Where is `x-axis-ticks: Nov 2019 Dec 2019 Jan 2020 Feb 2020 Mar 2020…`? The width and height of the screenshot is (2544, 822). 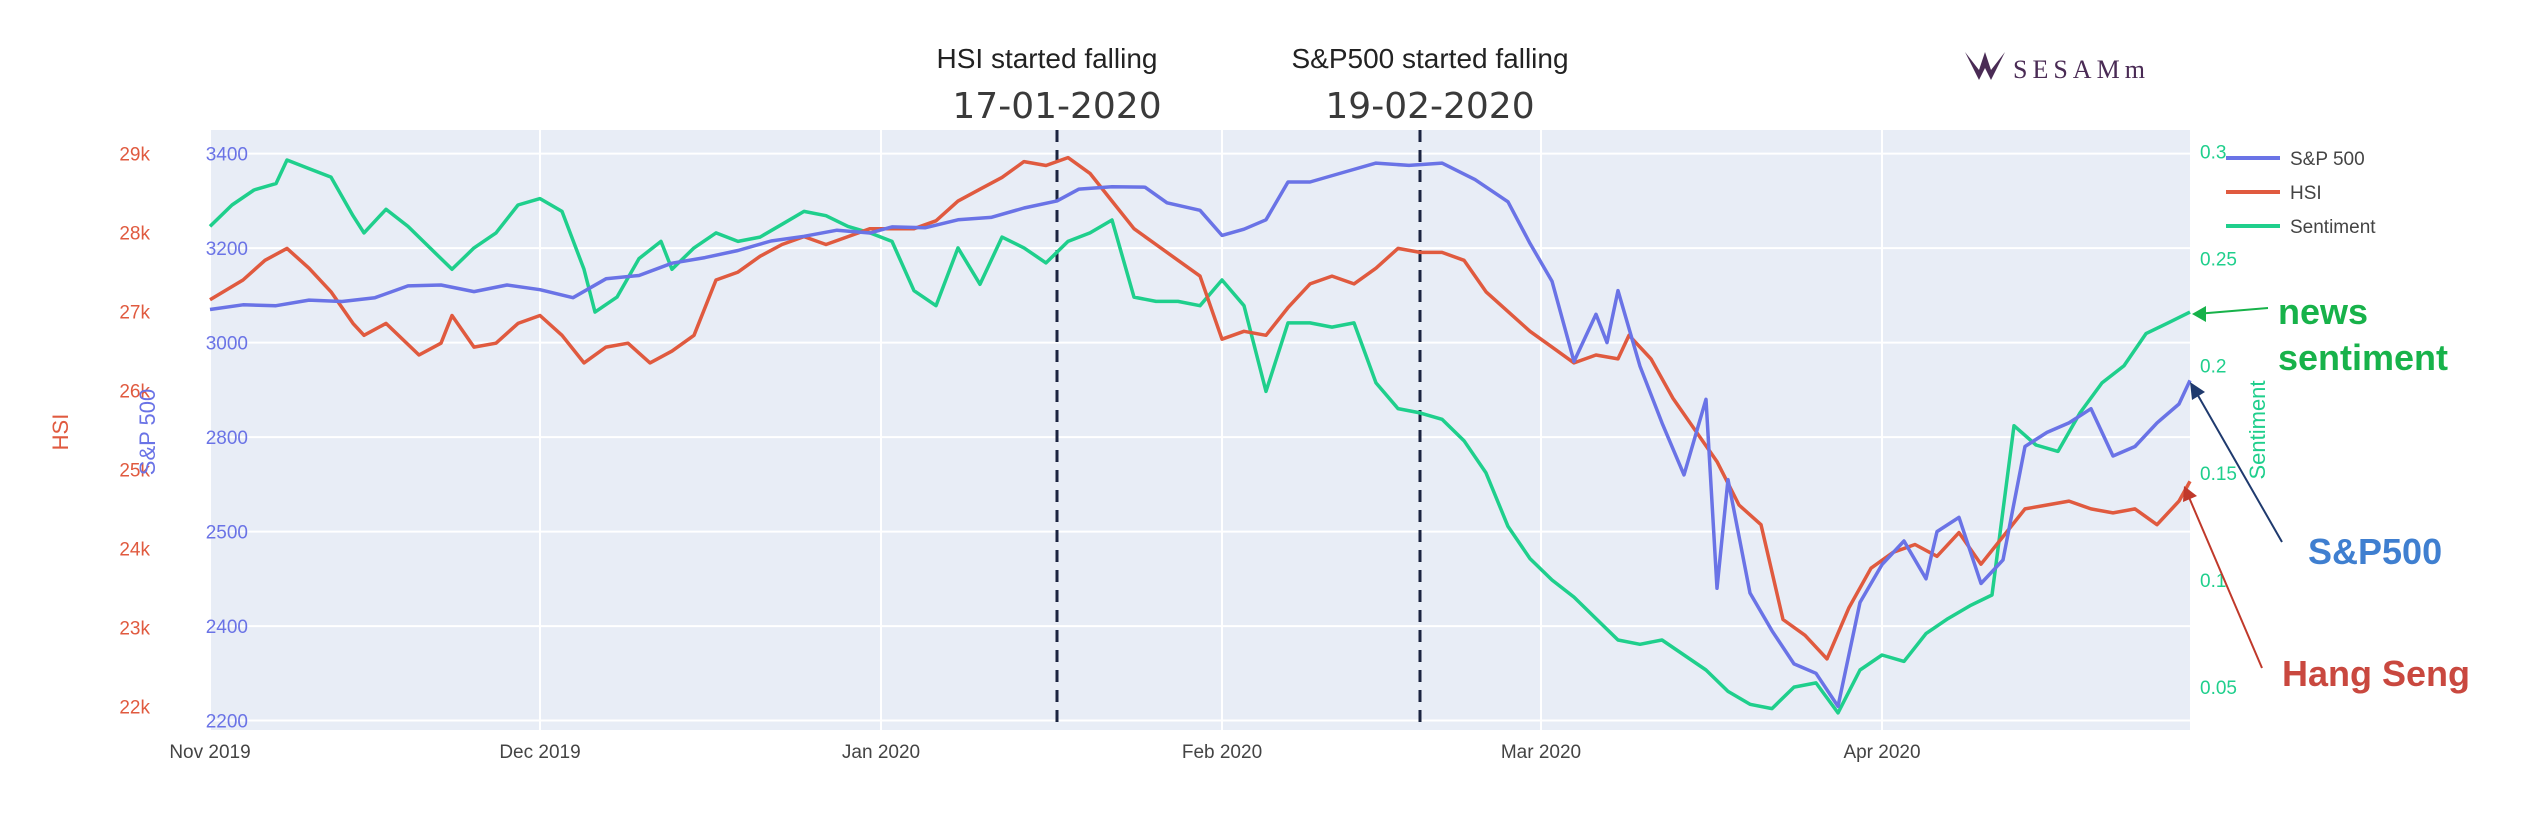
x-axis-ticks: Nov 2019 Dec 2019 Jan 2020 Feb 2020 Mar 2020… is located at coordinates (1044, 752).